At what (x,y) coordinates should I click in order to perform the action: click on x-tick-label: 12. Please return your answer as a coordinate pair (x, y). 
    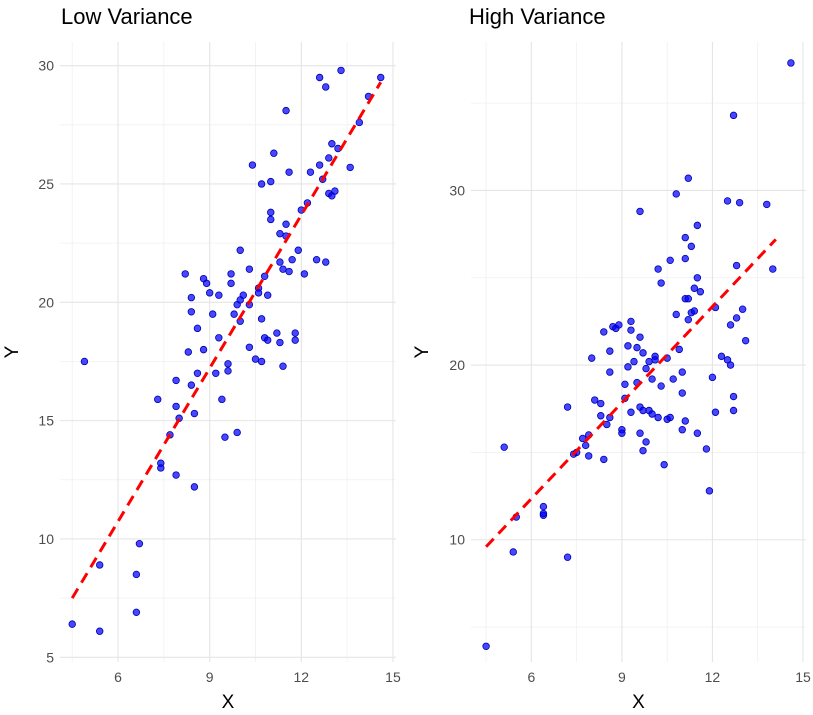
    Looking at the image, I should click on (713, 677).